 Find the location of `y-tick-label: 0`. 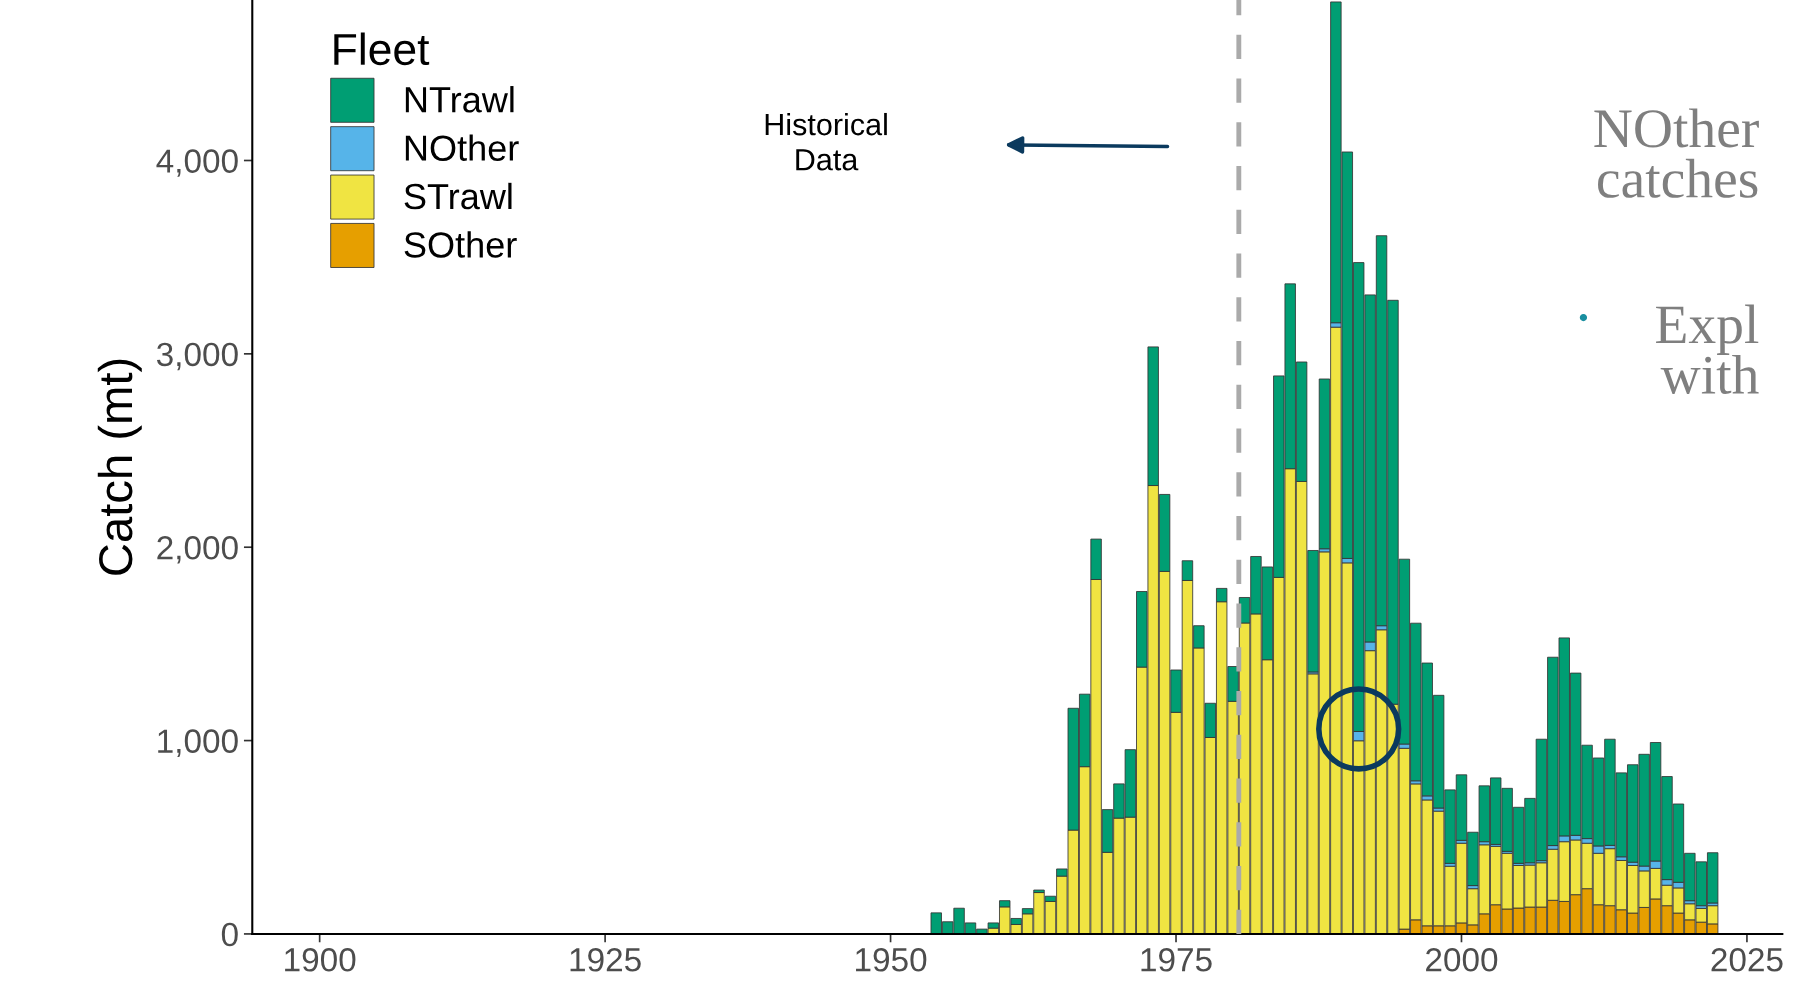

y-tick-label: 0 is located at coordinates (229, 934).